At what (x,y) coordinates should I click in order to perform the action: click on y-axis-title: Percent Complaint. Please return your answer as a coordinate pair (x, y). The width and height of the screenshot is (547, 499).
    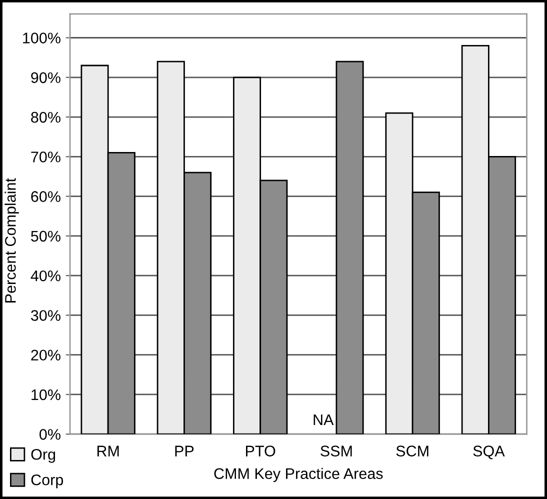
    Looking at the image, I should click on (11, 240).